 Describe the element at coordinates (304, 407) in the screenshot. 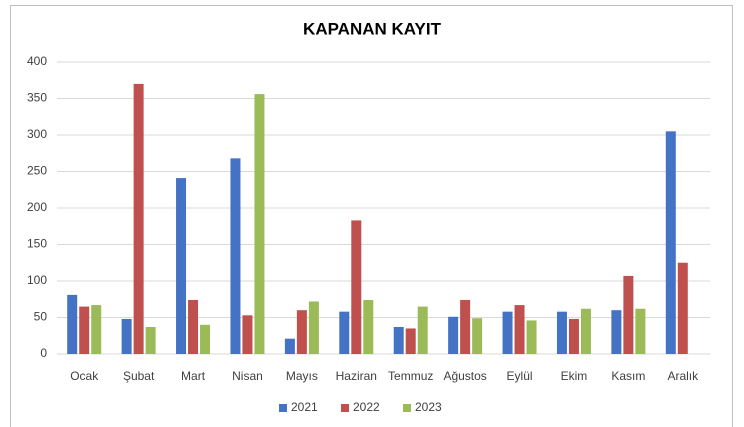

I see `legend-label: 2021` at that location.